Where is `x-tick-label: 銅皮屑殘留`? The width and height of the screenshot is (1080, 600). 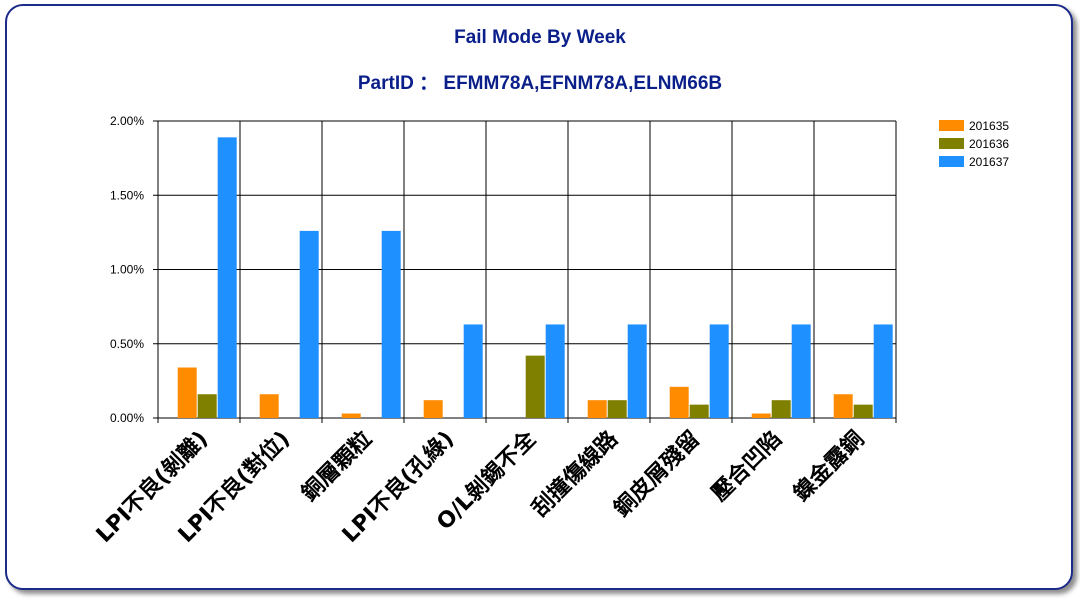 x-tick-label: 銅皮屑殘留 is located at coordinates (657, 474).